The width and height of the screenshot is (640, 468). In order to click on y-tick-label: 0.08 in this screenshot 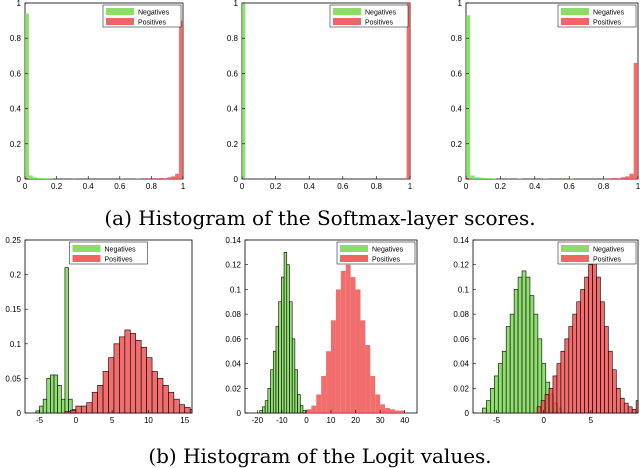, I will do `click(461, 314)`.